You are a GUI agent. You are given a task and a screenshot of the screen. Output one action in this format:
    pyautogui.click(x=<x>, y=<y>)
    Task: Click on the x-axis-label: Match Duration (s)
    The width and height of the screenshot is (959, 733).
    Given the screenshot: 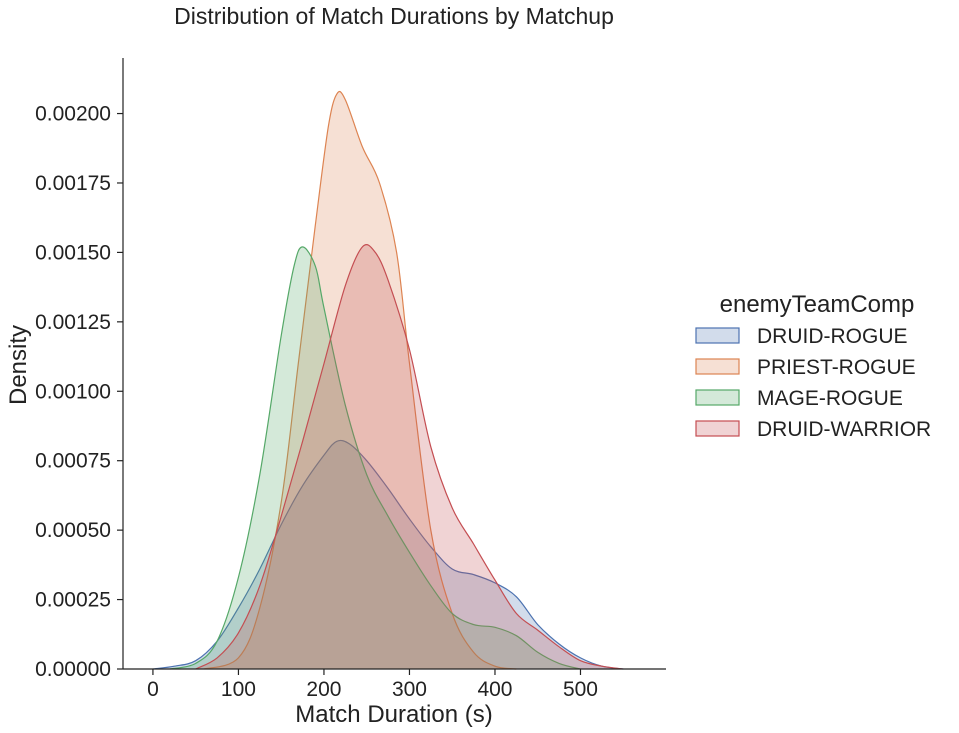 What is the action you would take?
    pyautogui.click(x=393, y=714)
    